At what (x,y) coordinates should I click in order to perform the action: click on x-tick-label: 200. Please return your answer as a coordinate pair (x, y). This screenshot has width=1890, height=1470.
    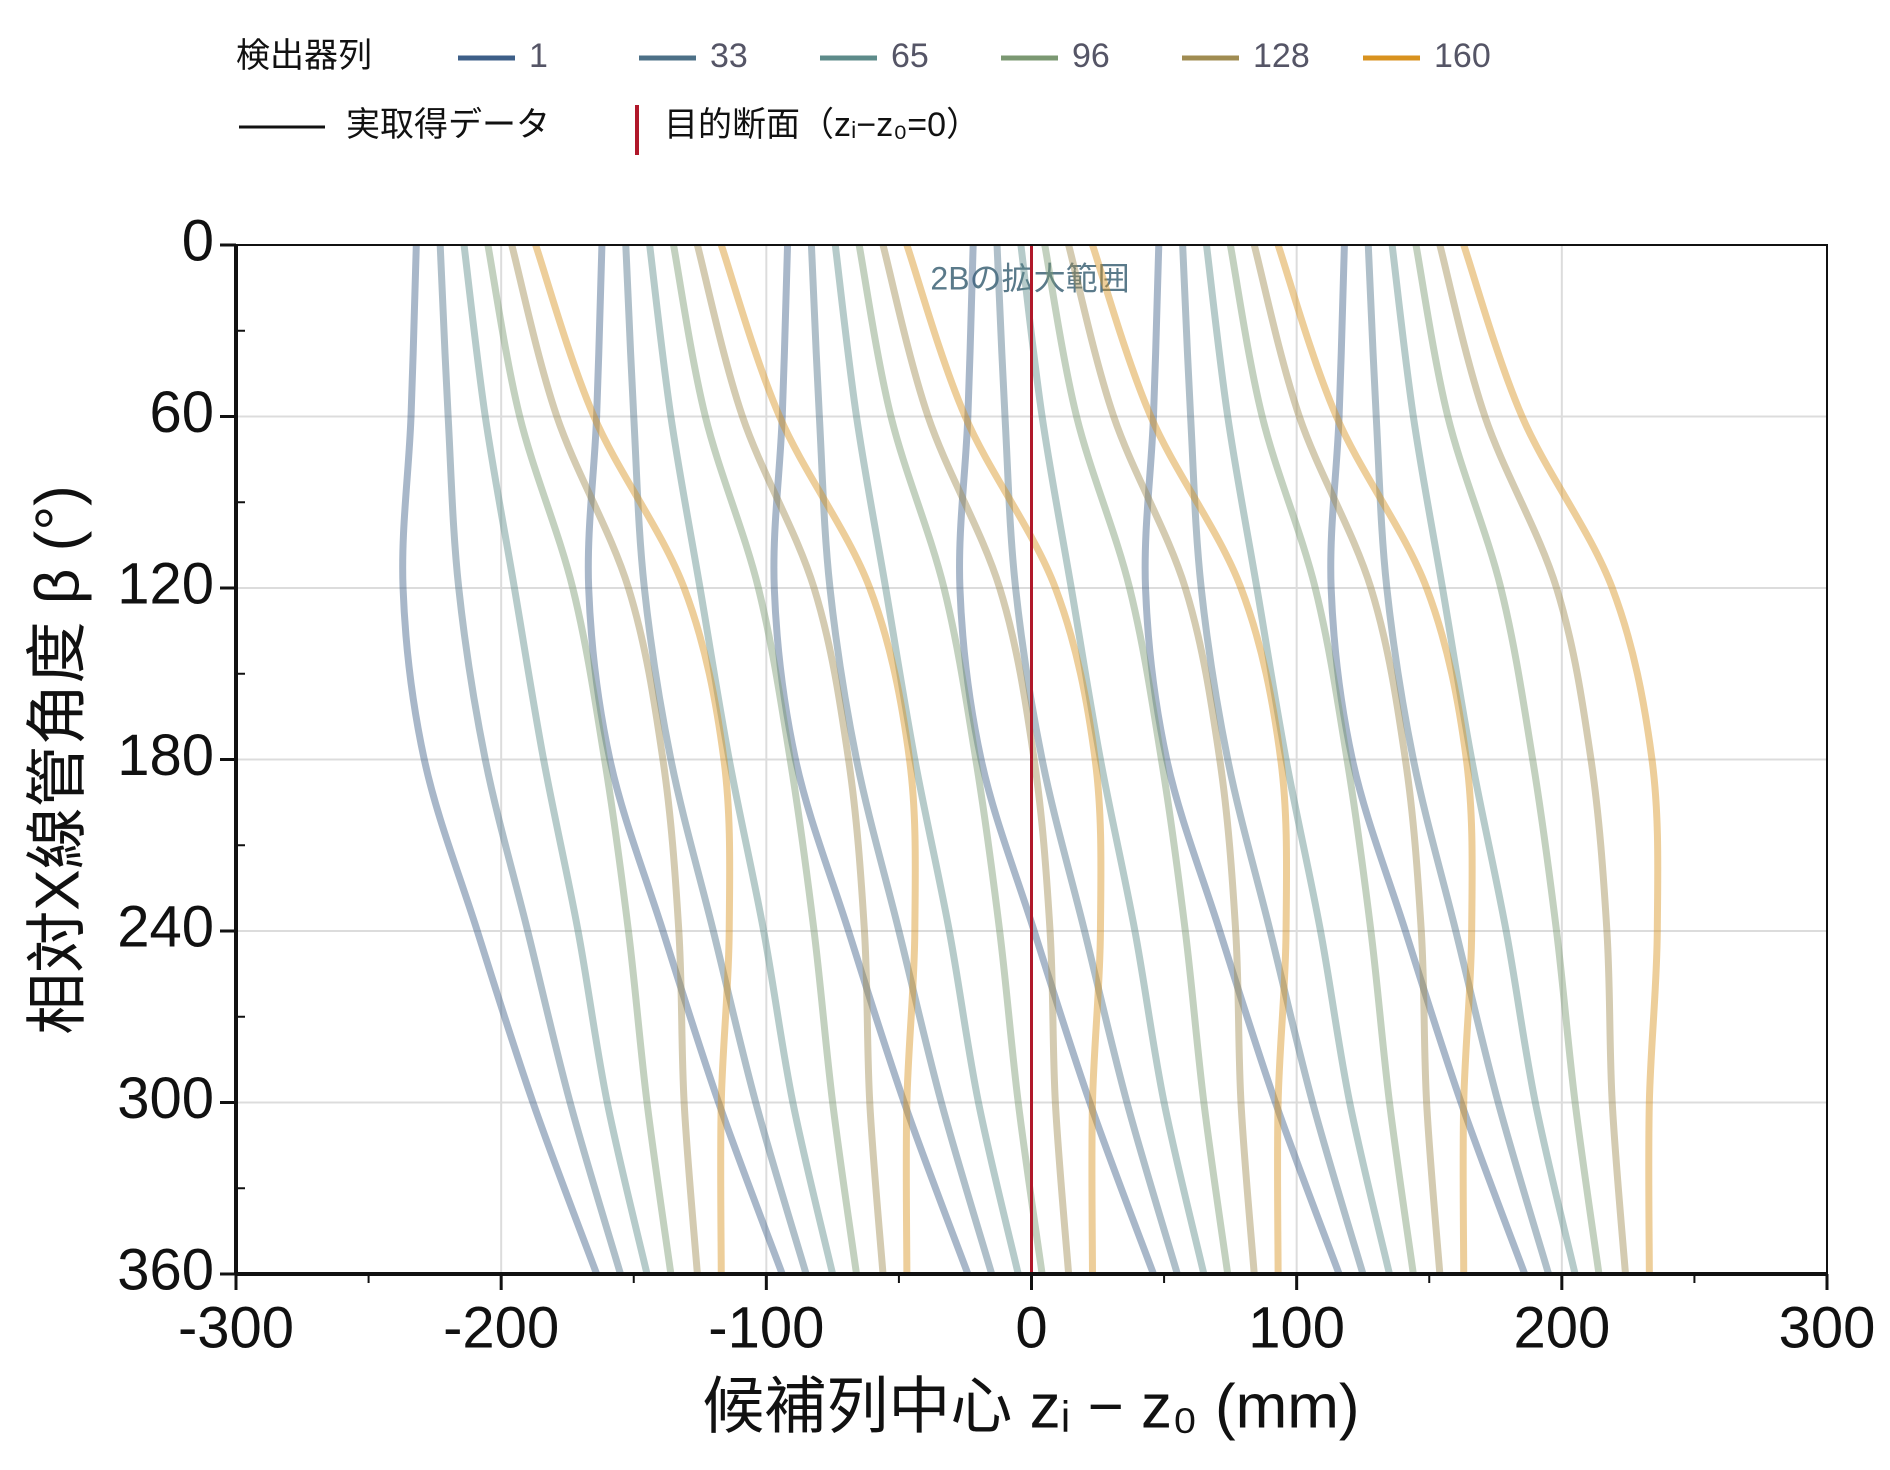
    Looking at the image, I should click on (1561, 1327).